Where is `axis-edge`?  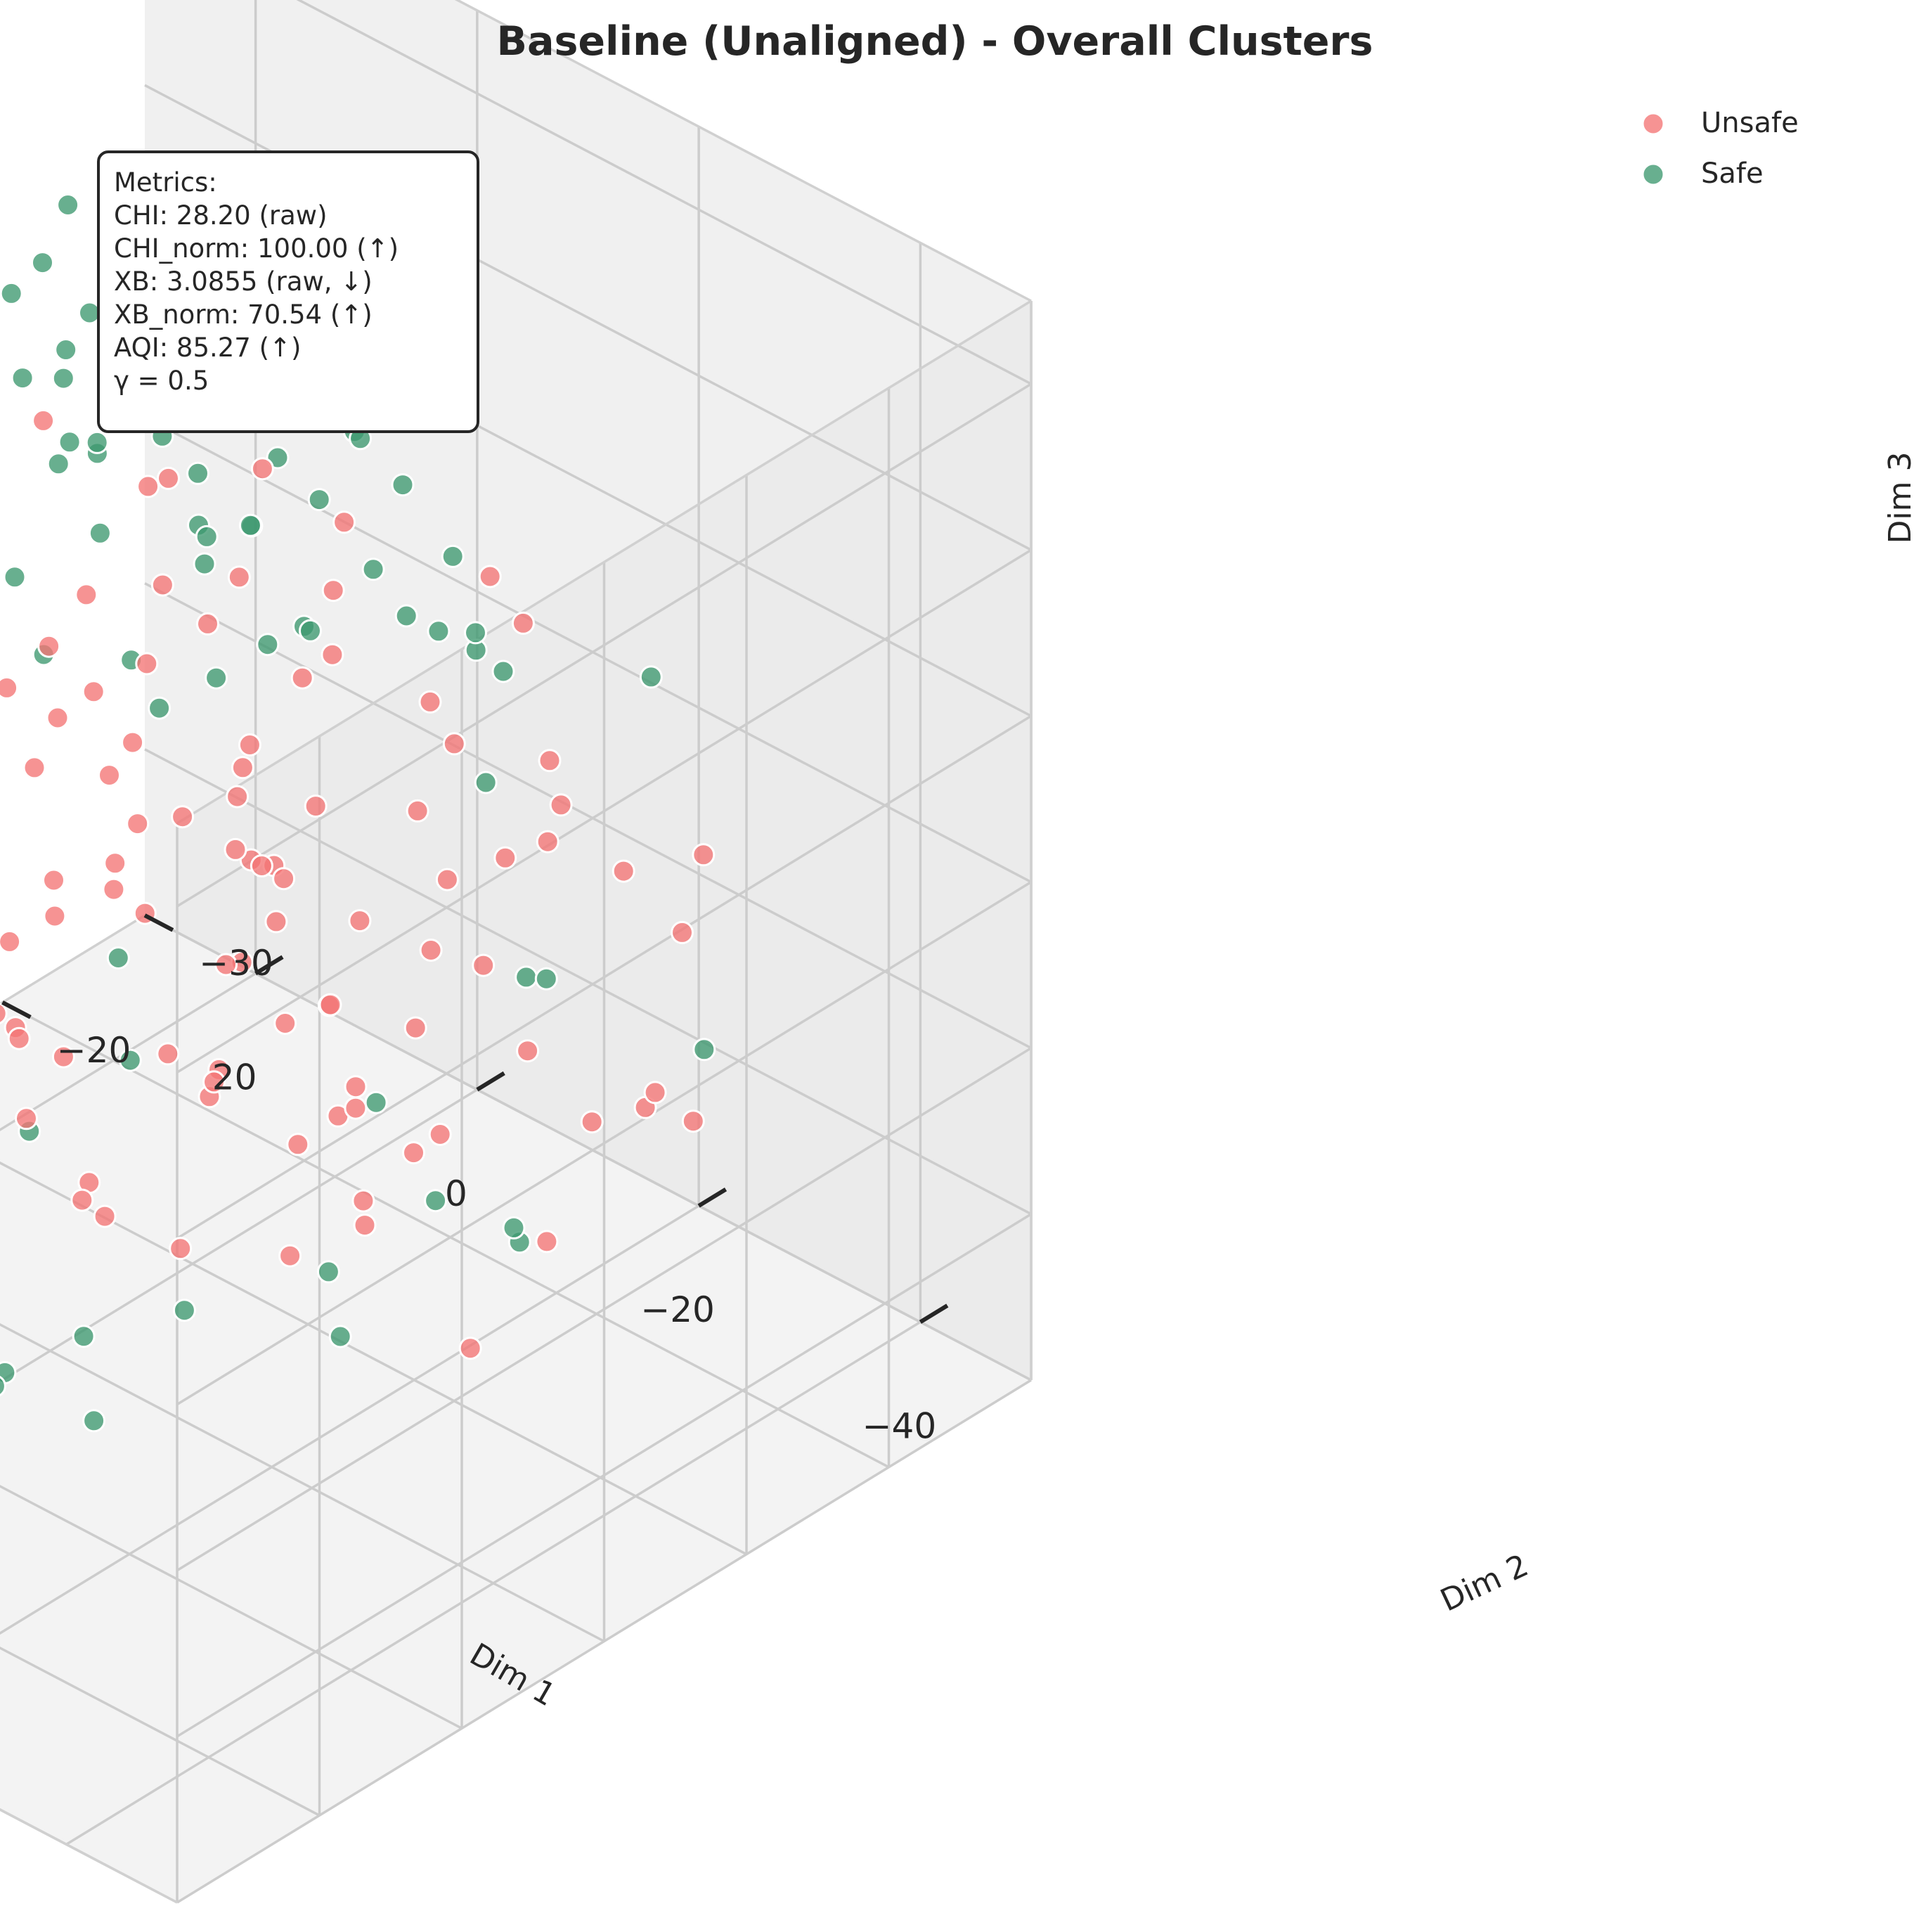
axis-edge is located at coordinates (604, 562).